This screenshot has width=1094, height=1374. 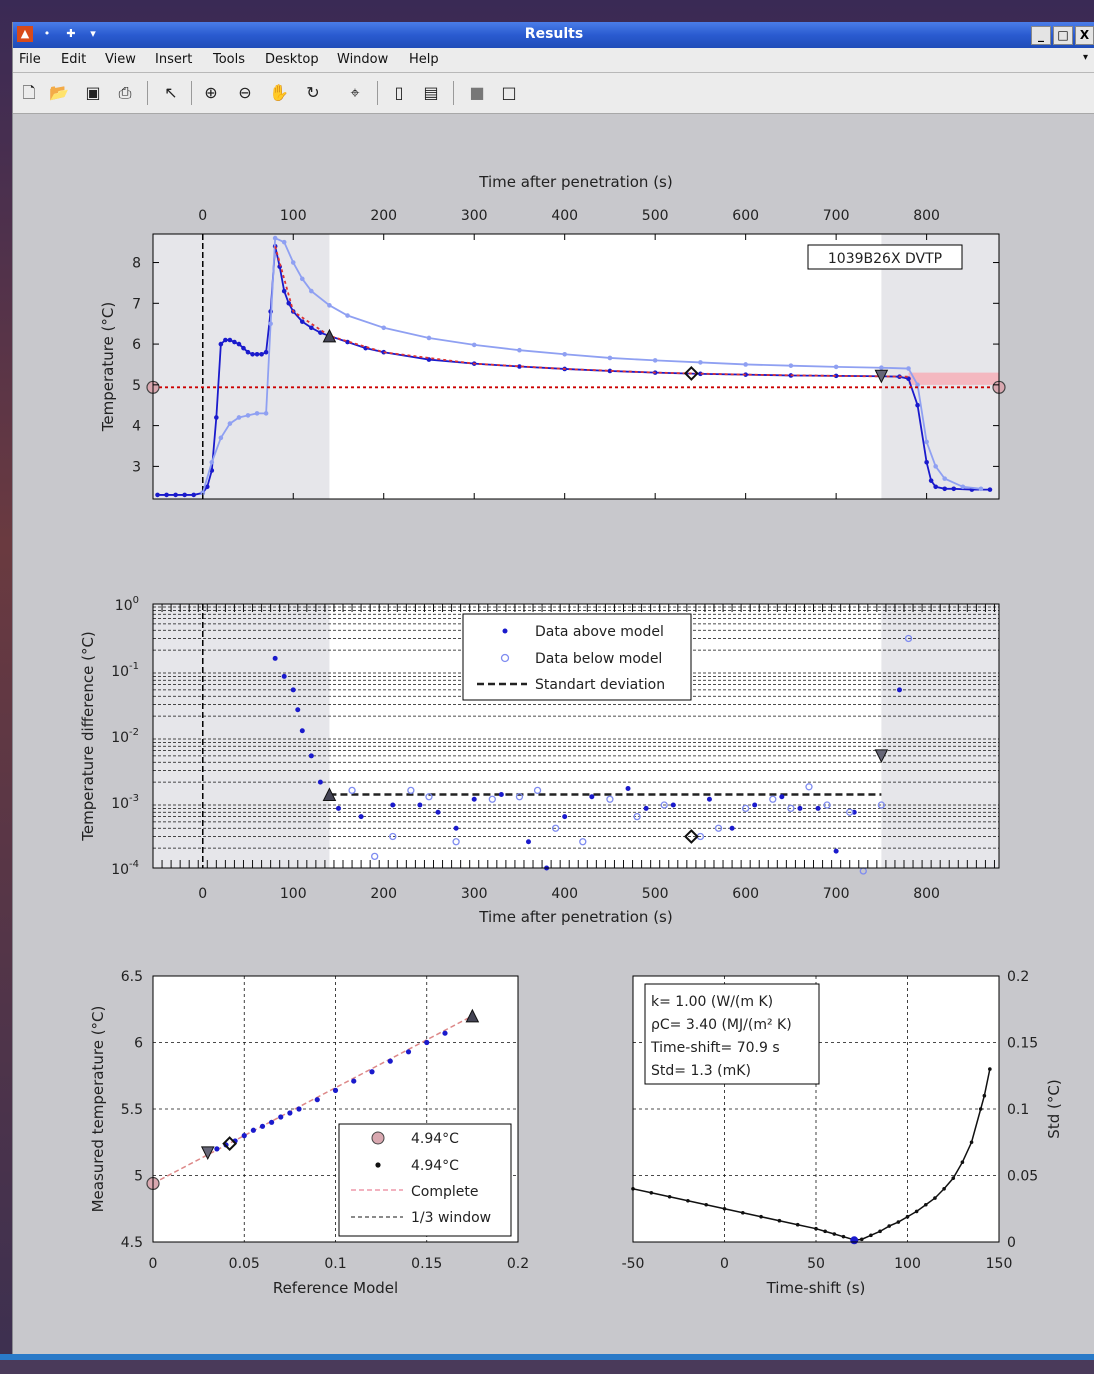 What do you see at coordinates (509, 92) in the screenshot?
I see `show-plot-tools-icon: □` at bounding box center [509, 92].